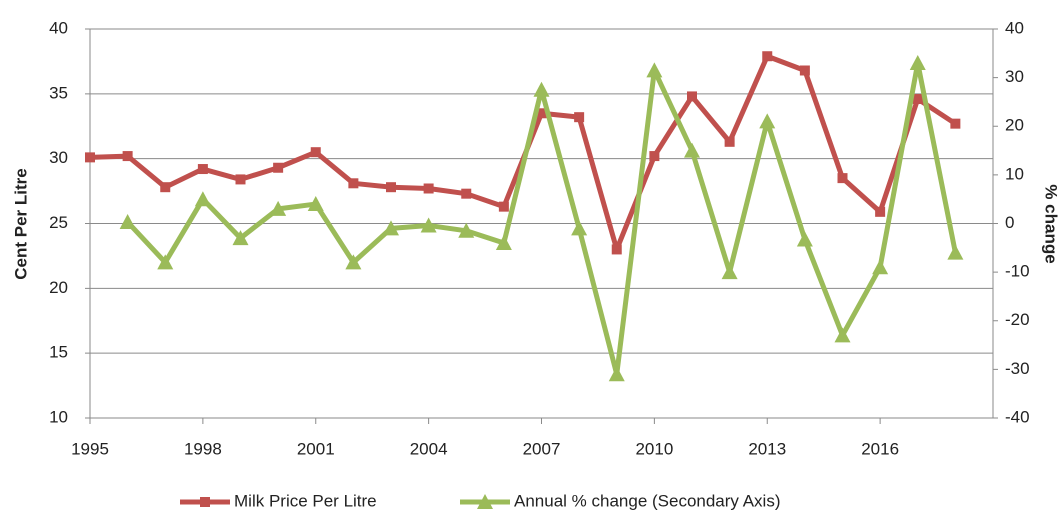 The image size is (1062, 519). What do you see at coordinates (316, 448) in the screenshot?
I see `x-tick-label: 2001` at bounding box center [316, 448].